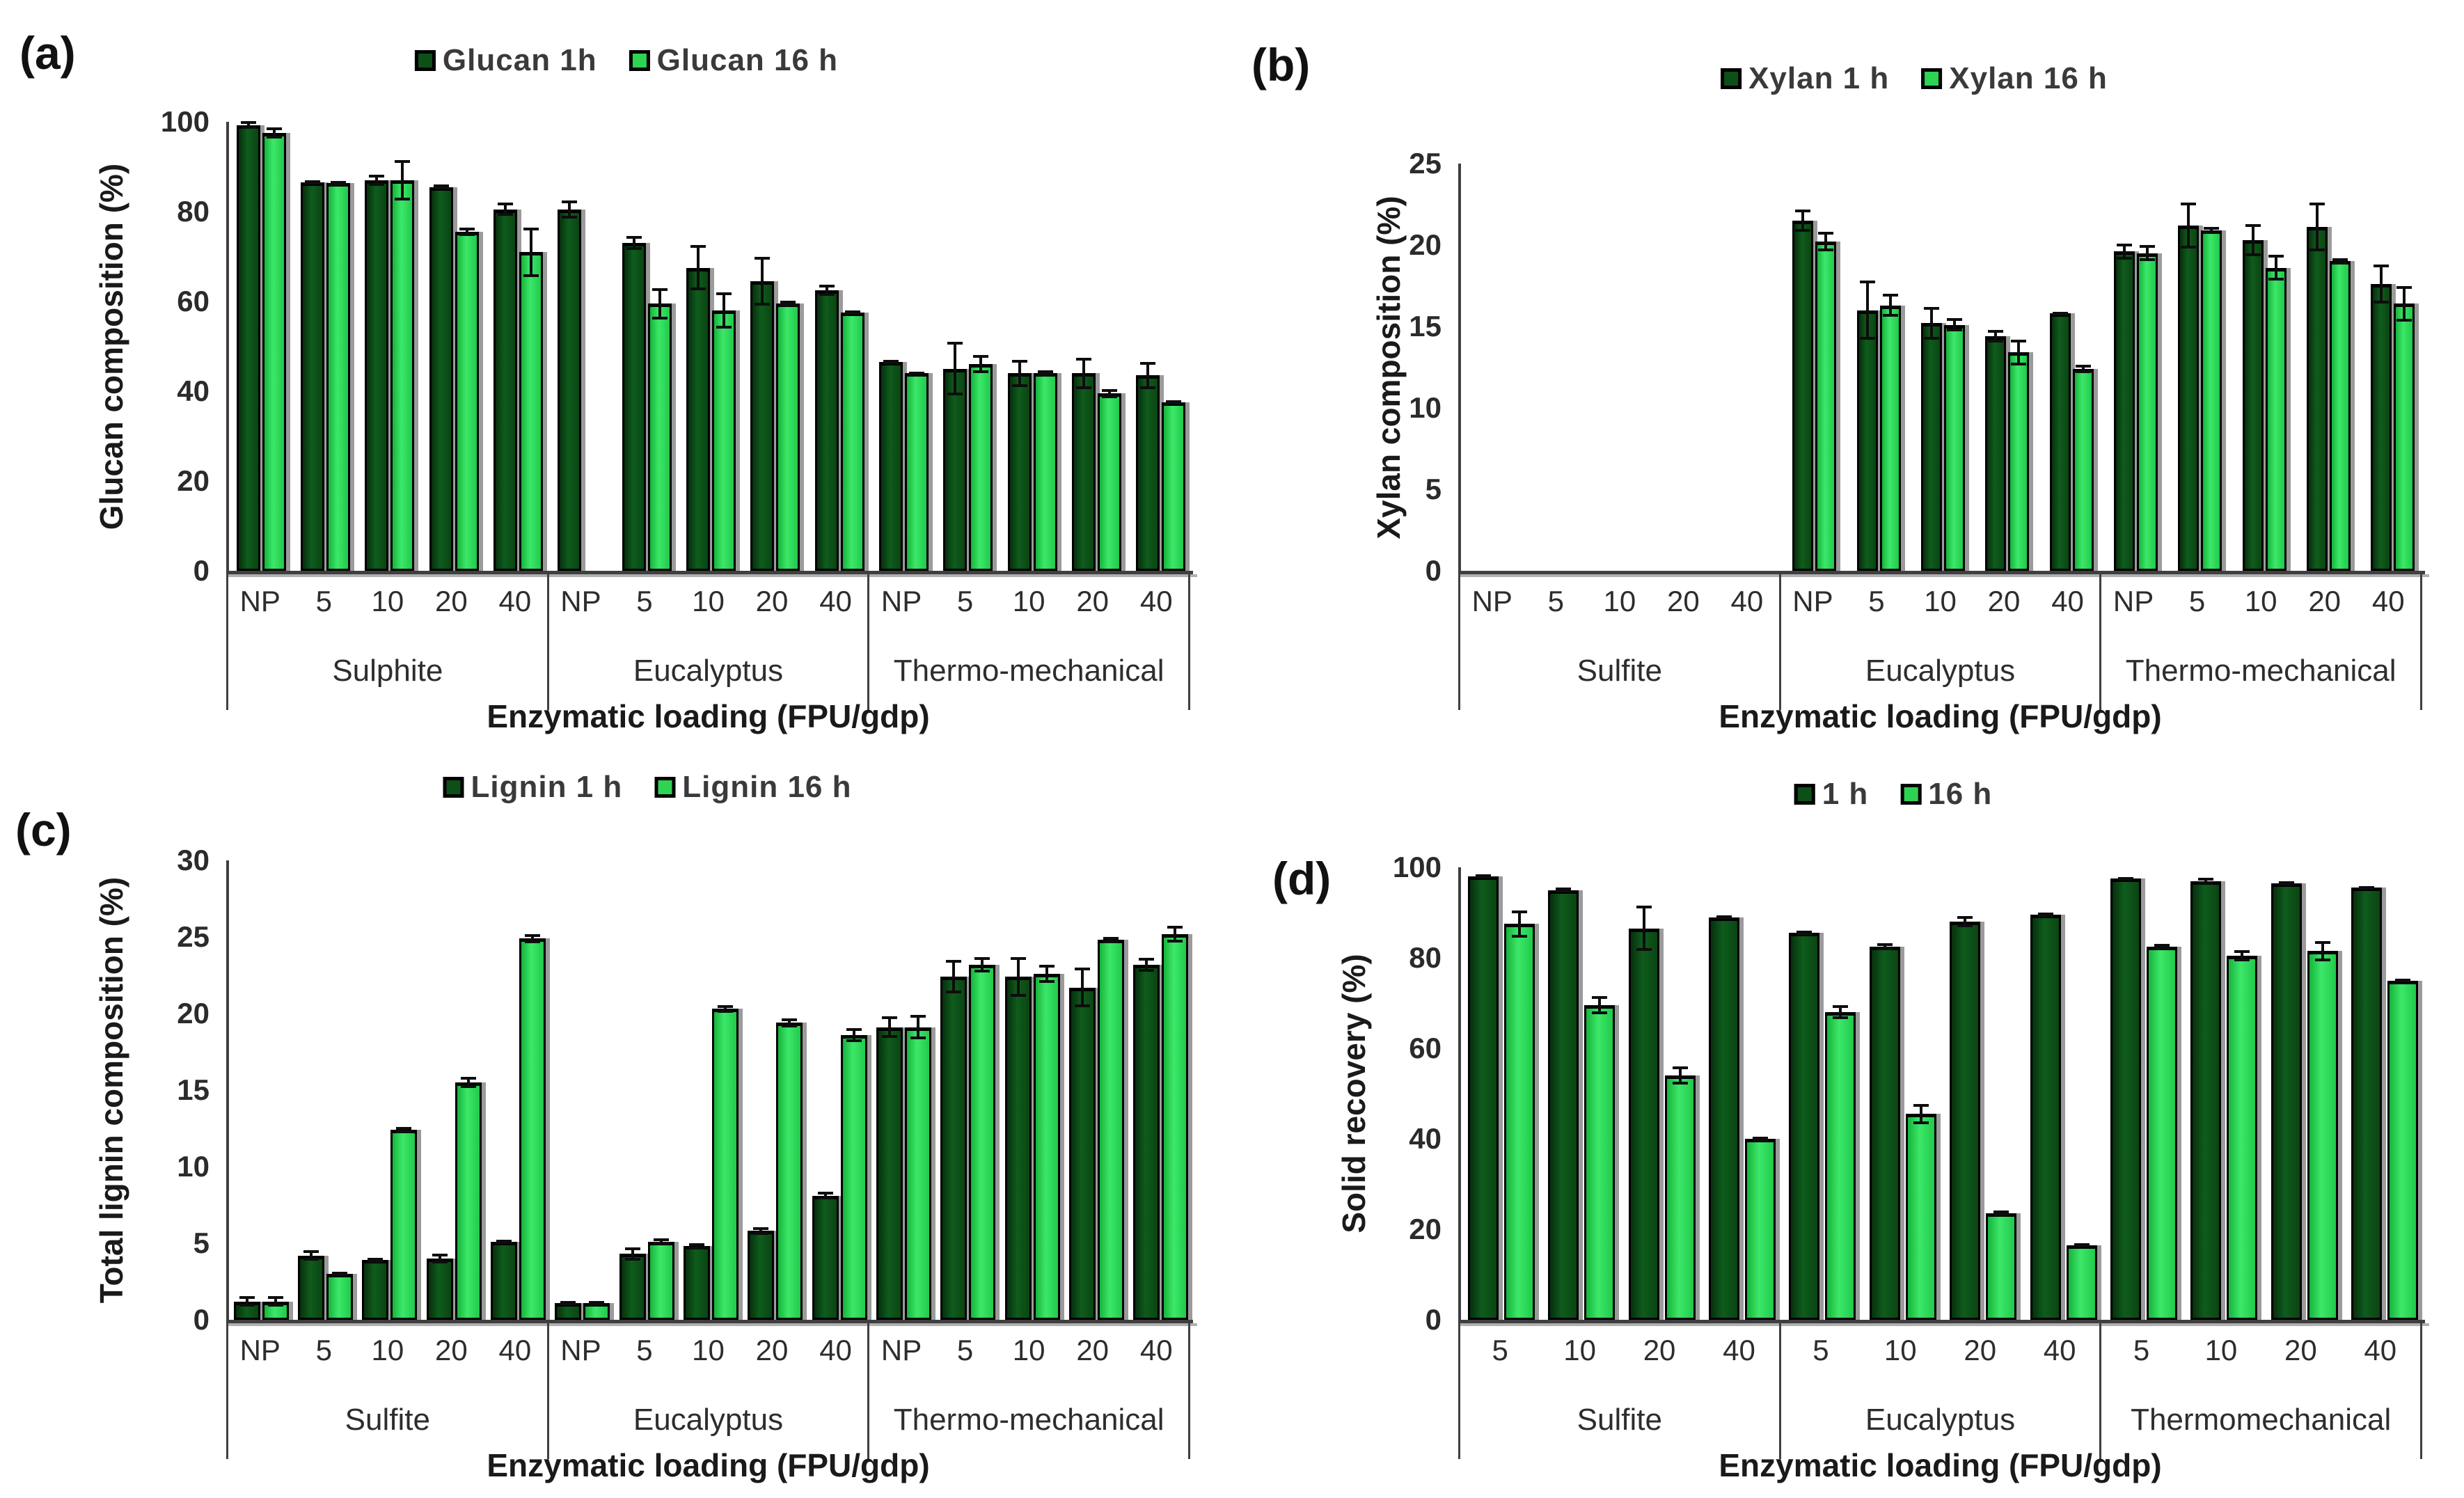  What do you see at coordinates (2261, 1389) in the screenshot?
I see `category-group: 5 10 20 40 Thermomechanical` at bounding box center [2261, 1389].